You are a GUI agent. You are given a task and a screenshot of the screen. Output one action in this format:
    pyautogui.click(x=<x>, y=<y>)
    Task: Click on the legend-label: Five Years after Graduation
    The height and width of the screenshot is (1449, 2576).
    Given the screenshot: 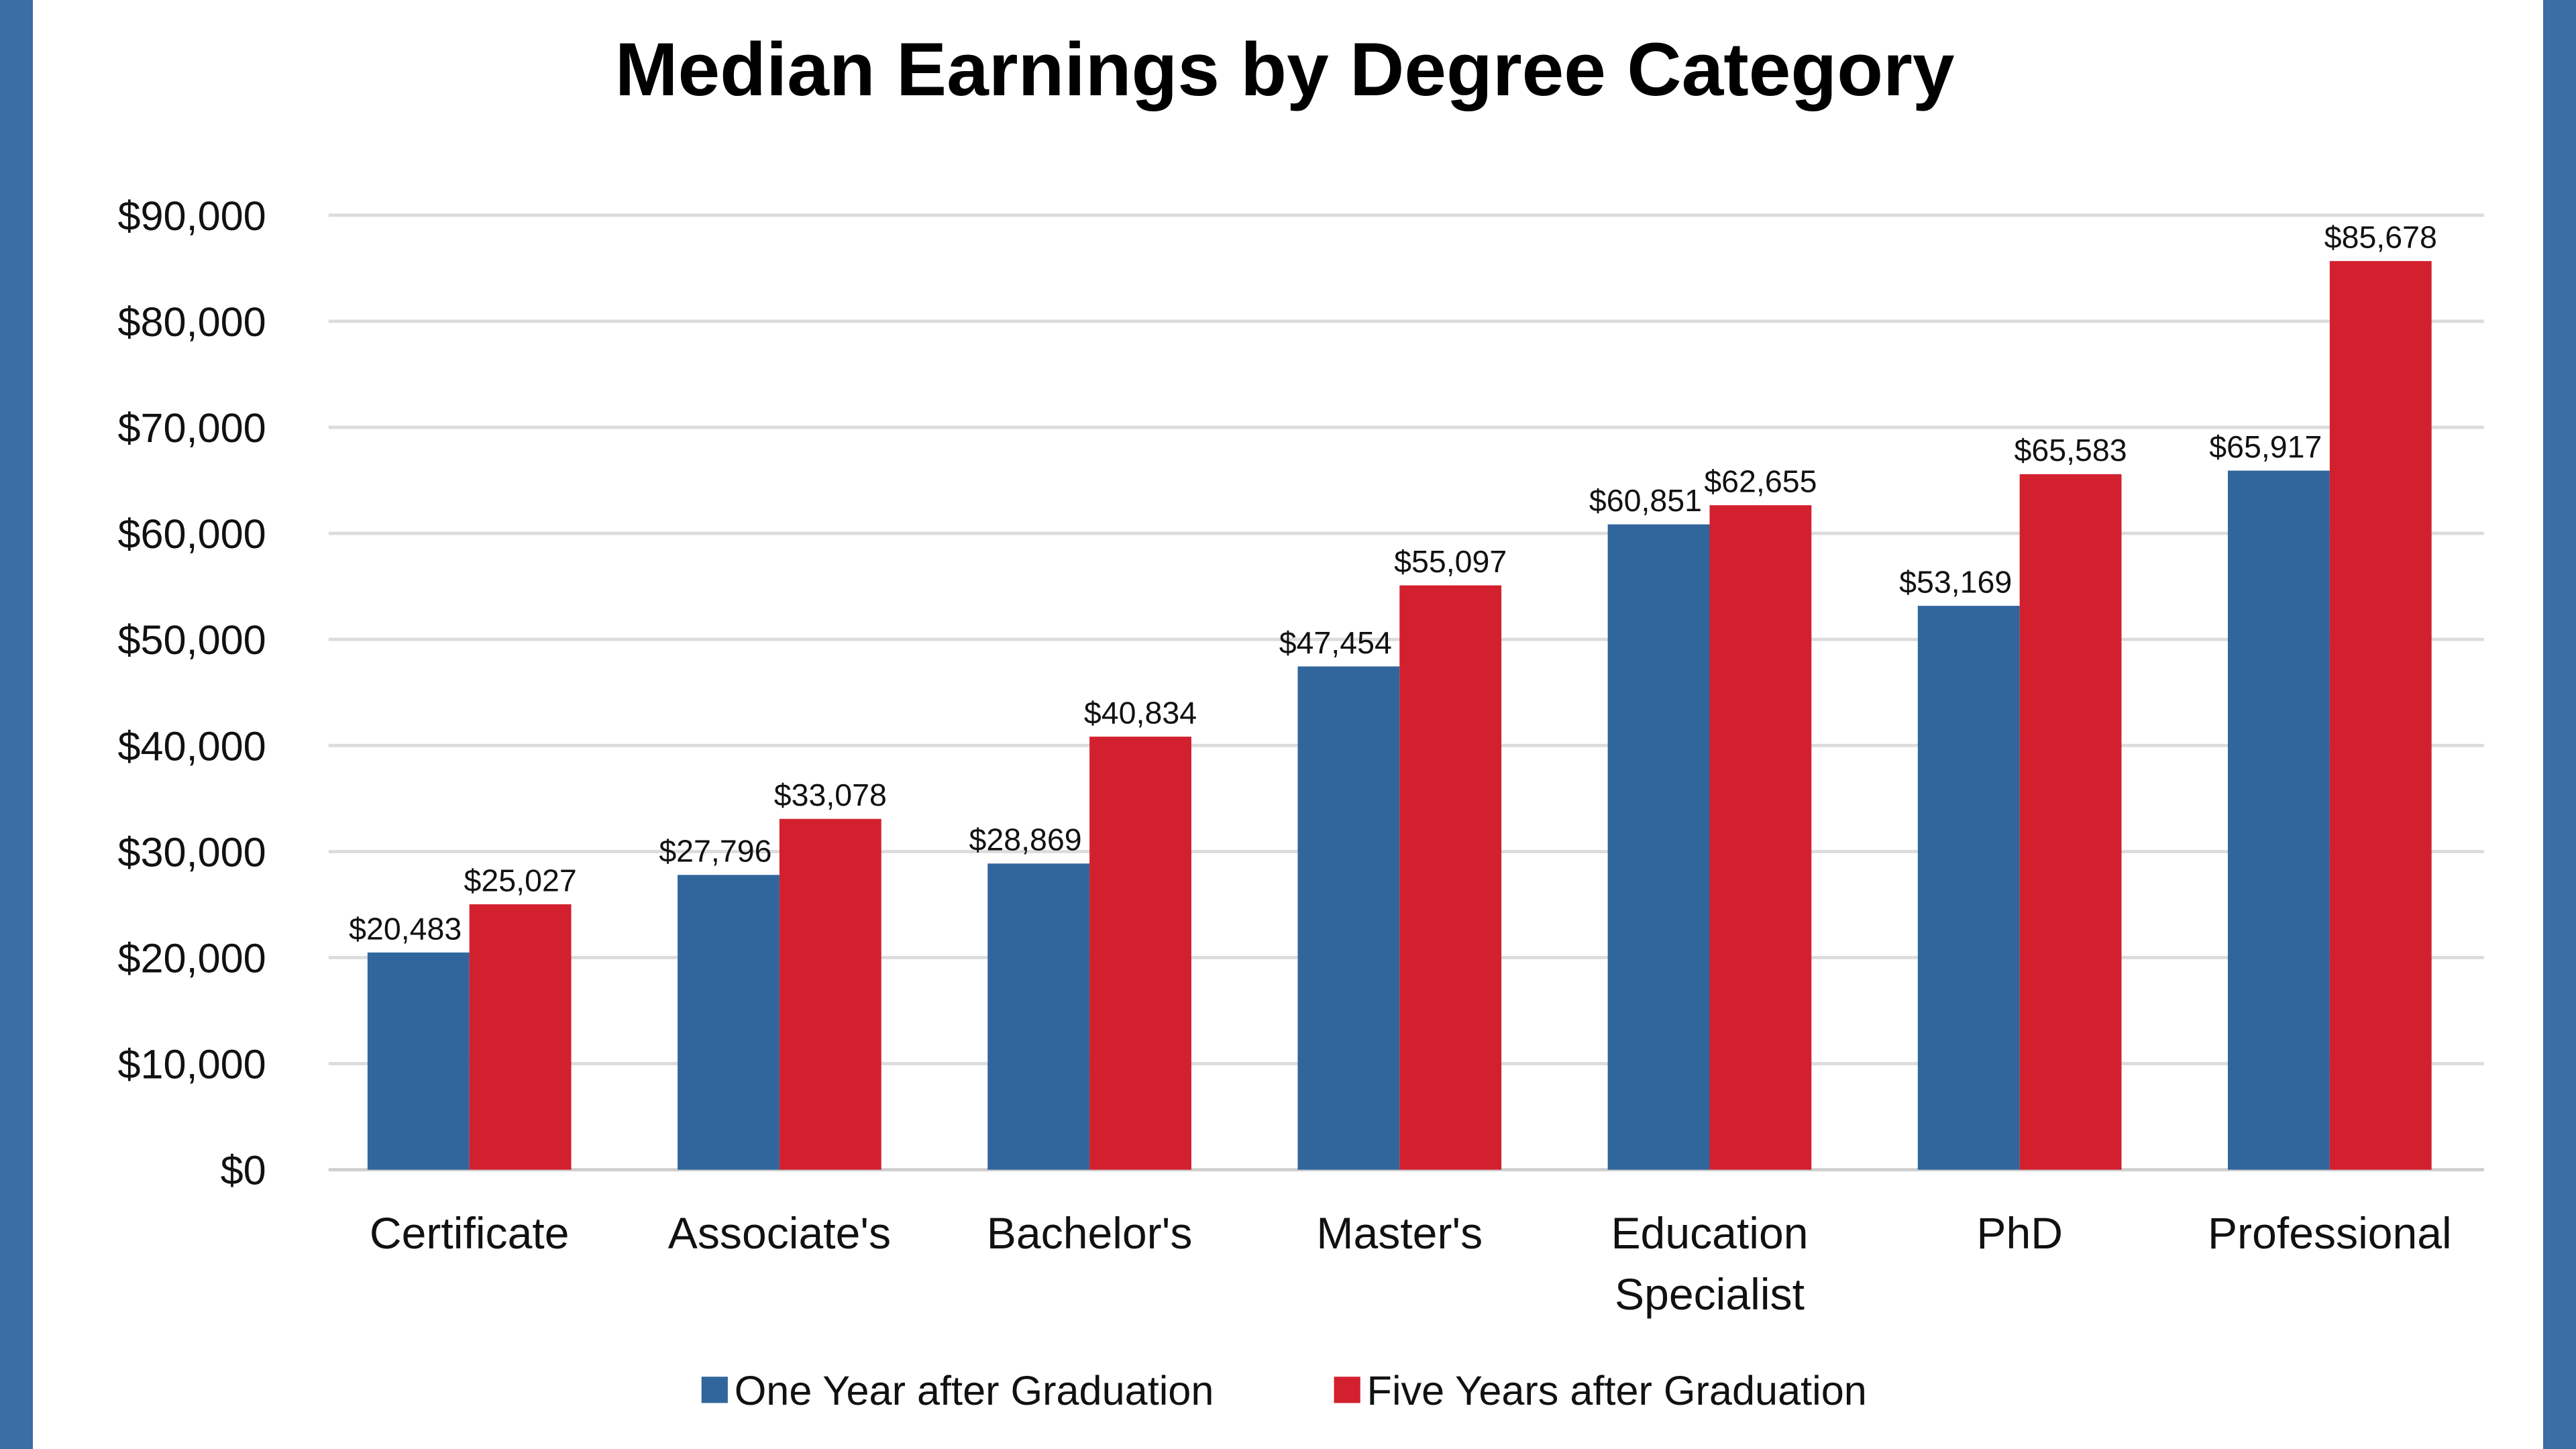 What is the action you would take?
    pyautogui.click(x=1617, y=1390)
    